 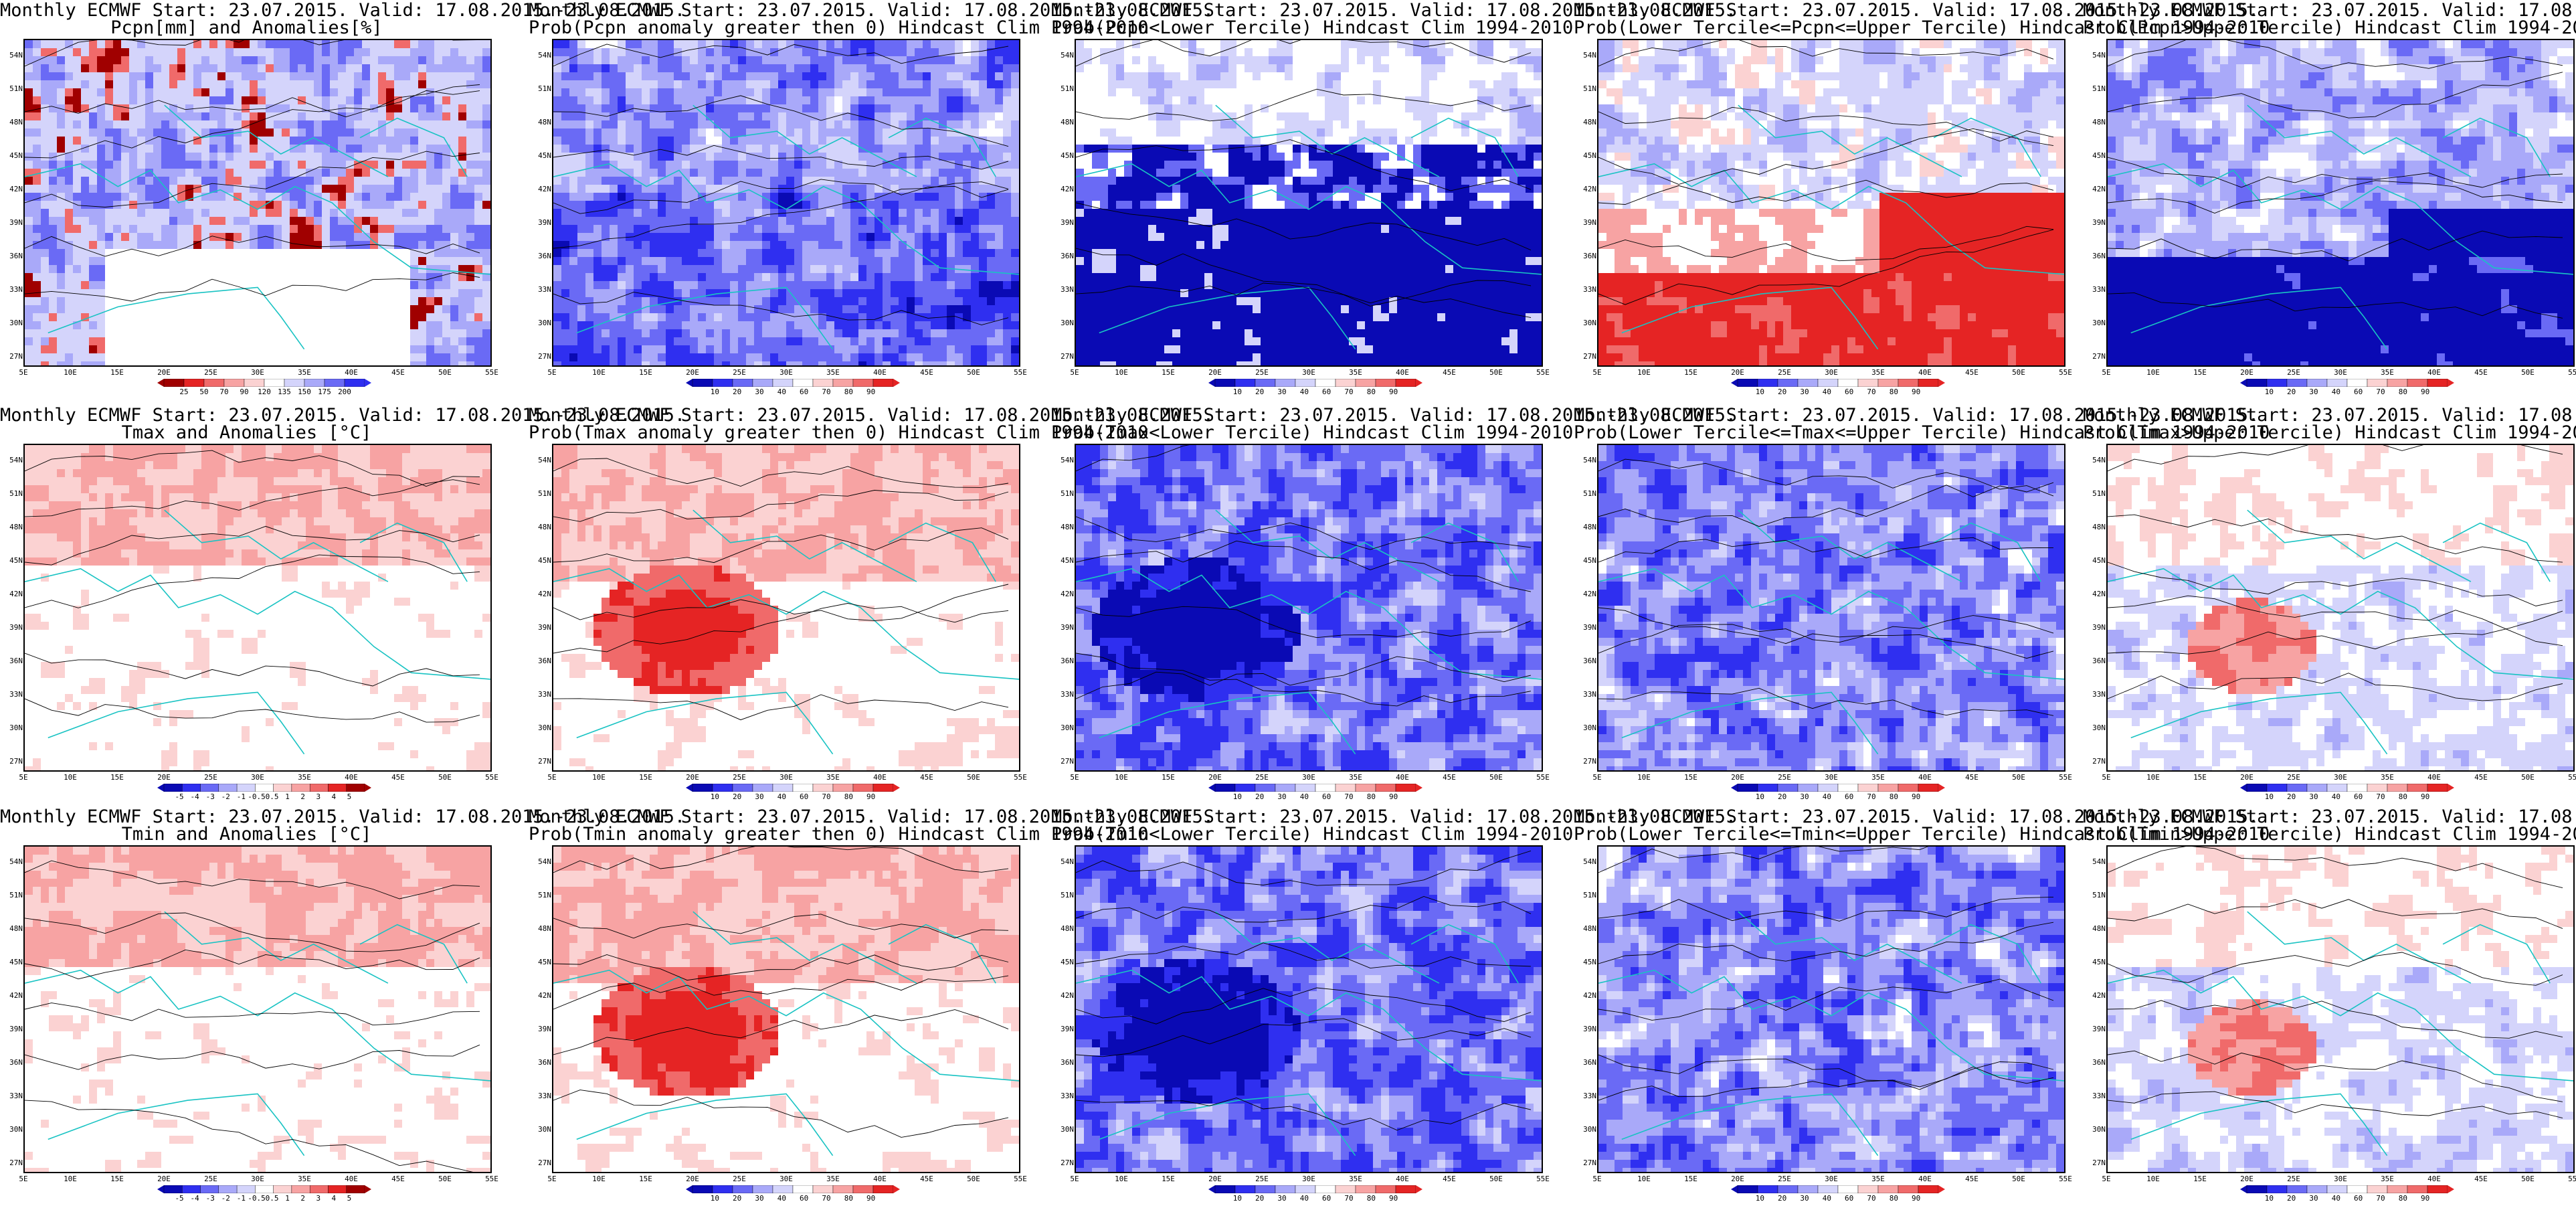 I want to click on lat-label: 36N, so click(x=1062, y=256).